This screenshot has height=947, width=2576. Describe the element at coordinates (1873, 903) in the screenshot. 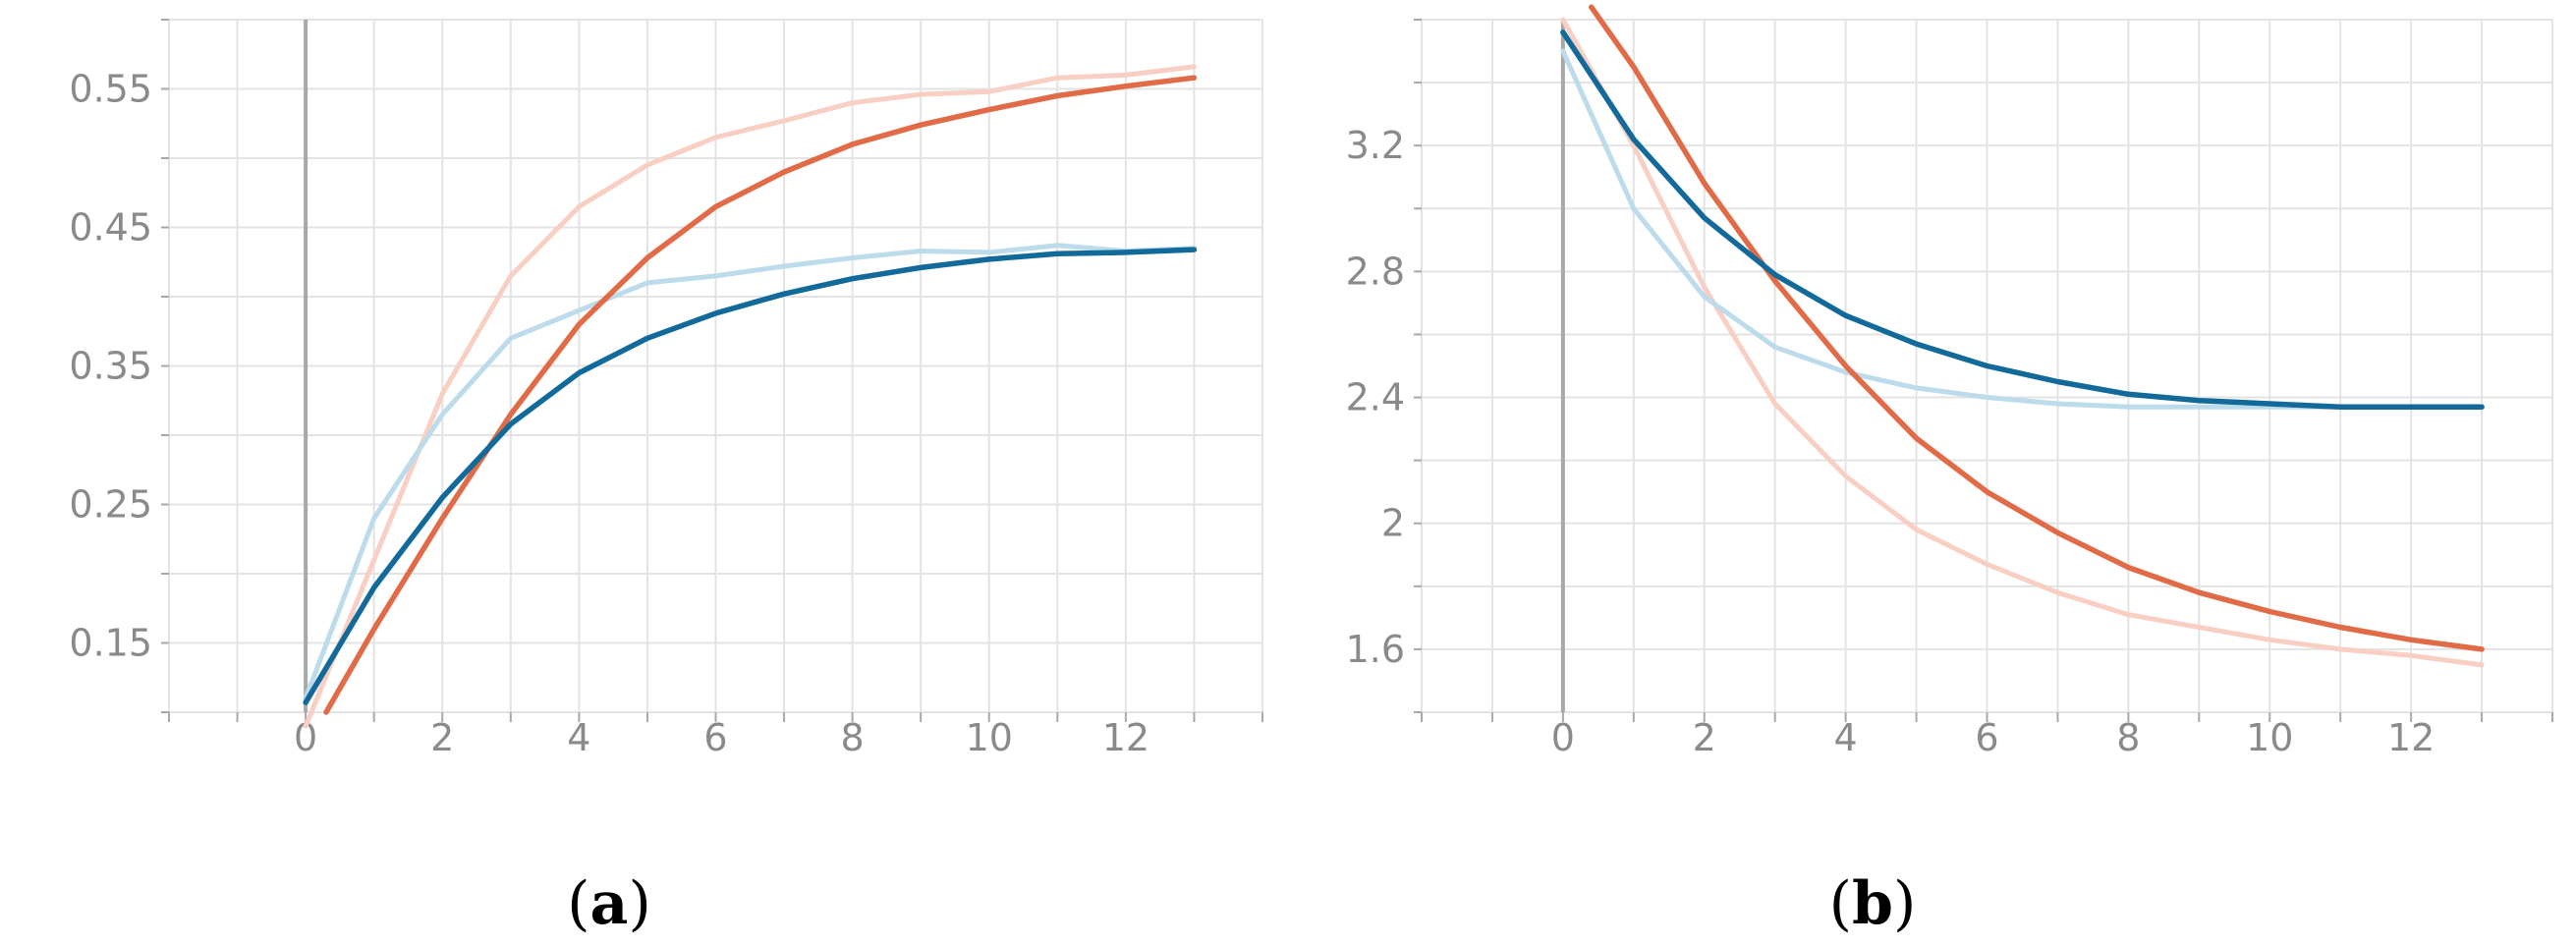

I see `panel-b-label: (b)` at that location.